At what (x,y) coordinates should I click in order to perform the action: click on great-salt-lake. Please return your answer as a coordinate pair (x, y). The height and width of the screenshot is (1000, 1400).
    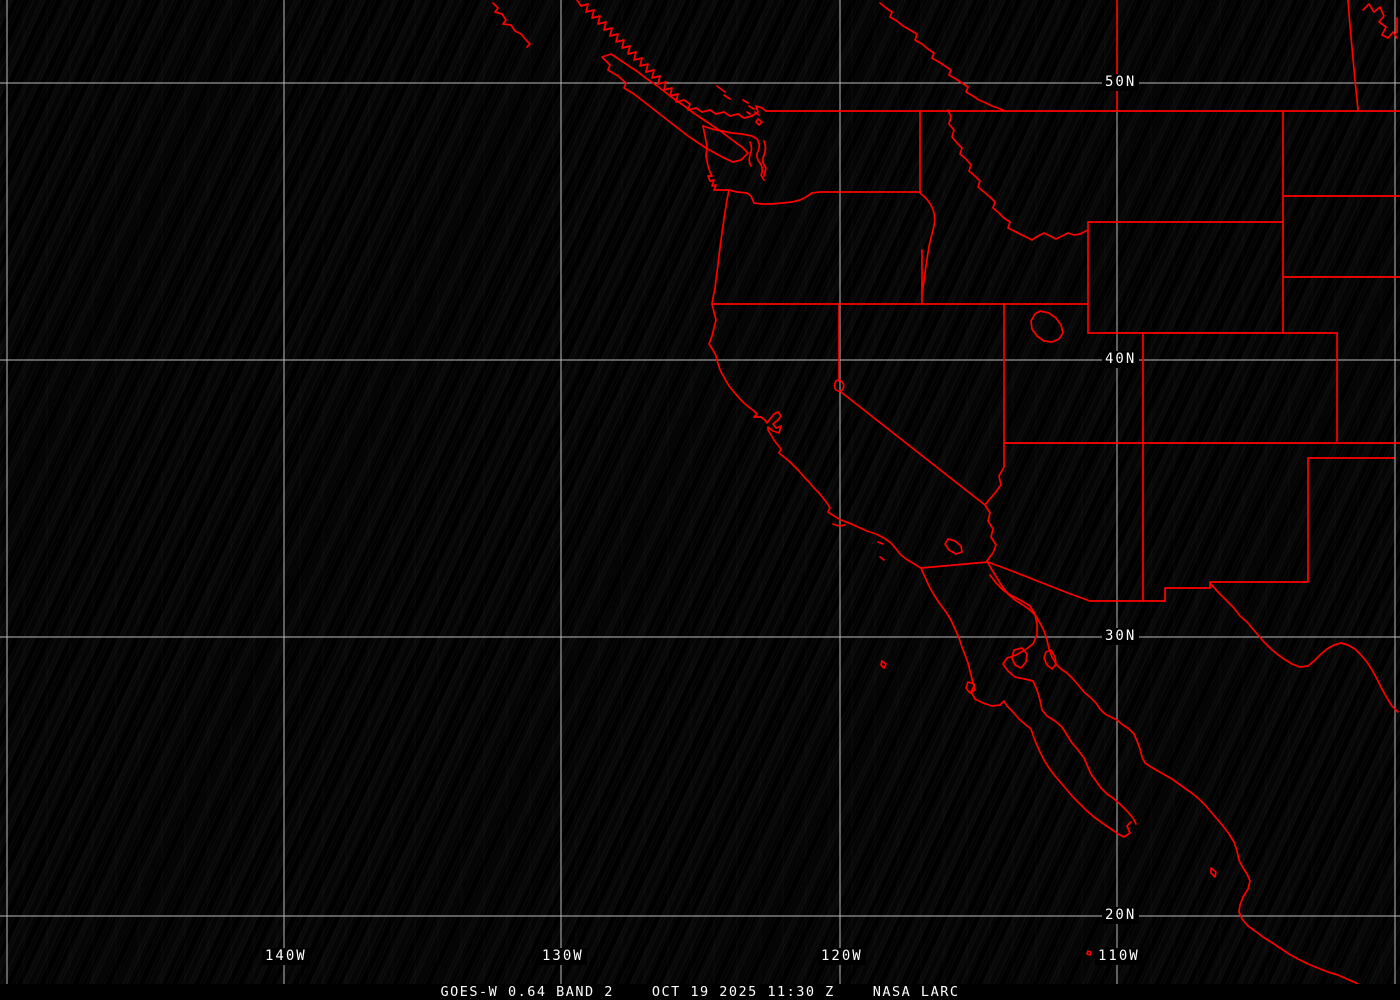
    Looking at the image, I should click on (1047, 326).